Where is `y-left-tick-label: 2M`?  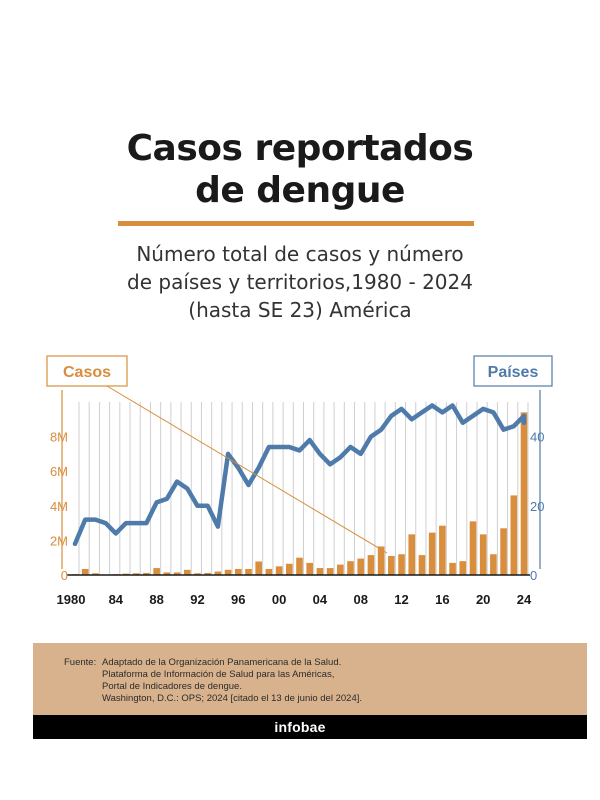
y-left-tick-label: 2M is located at coordinates (59, 540).